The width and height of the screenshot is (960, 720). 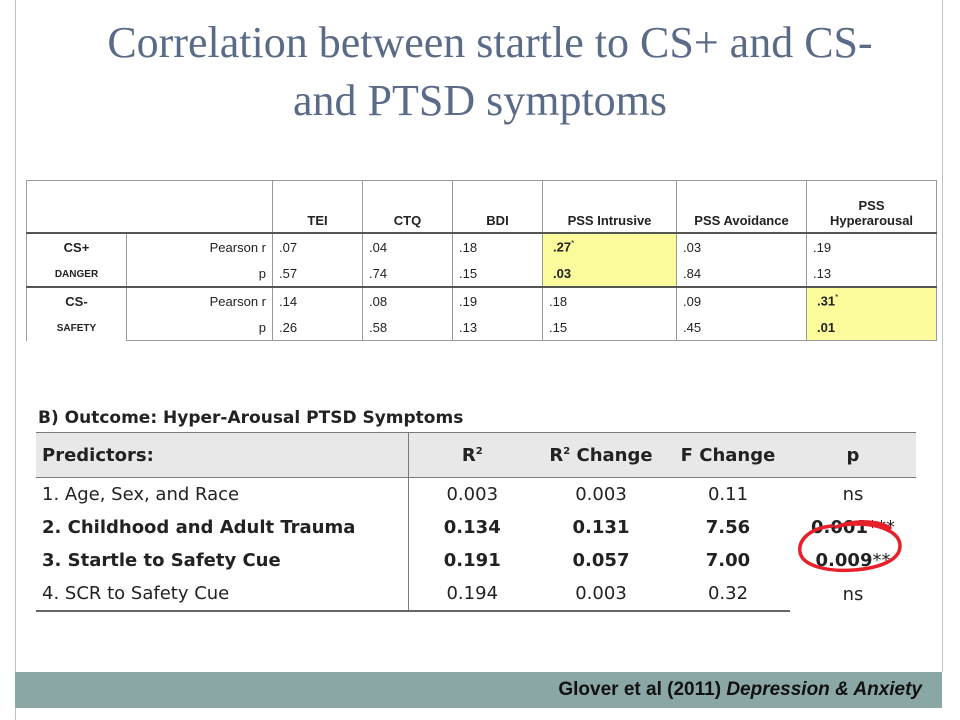 I want to click on cell-f-change: 0.11, so click(x=728, y=494).